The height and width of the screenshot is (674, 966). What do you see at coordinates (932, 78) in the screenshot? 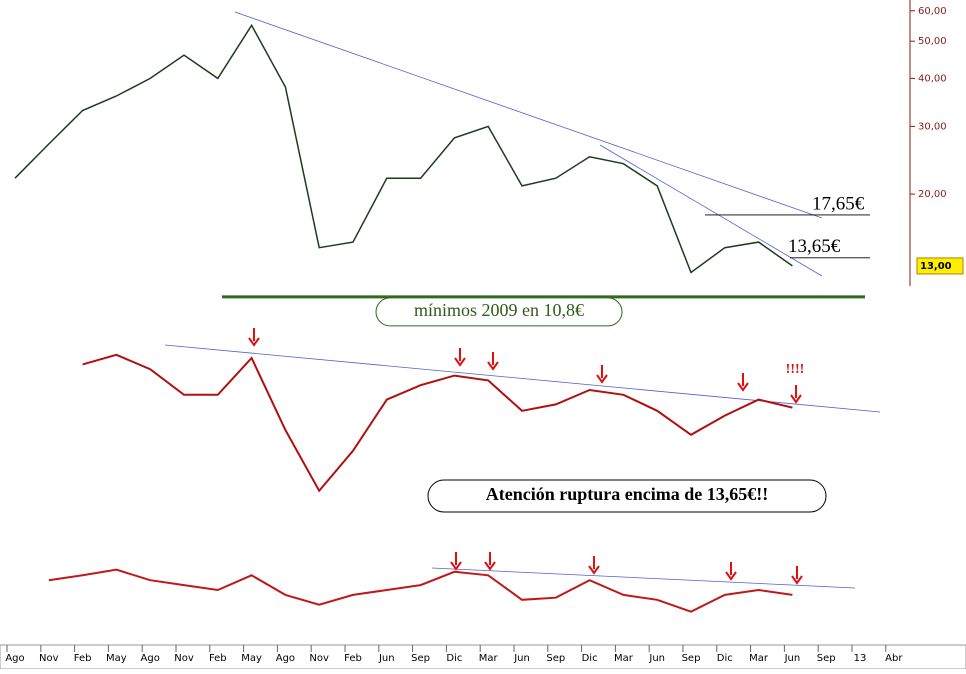
I see `y-tick-label: 40,00` at bounding box center [932, 78].